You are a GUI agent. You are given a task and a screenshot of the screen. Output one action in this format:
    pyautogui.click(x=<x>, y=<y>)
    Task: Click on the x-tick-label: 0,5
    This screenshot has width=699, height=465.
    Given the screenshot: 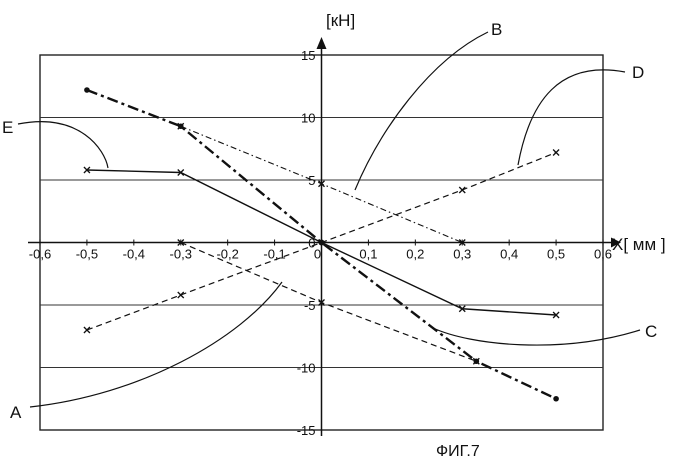 What is the action you would take?
    pyautogui.click(x=556, y=254)
    